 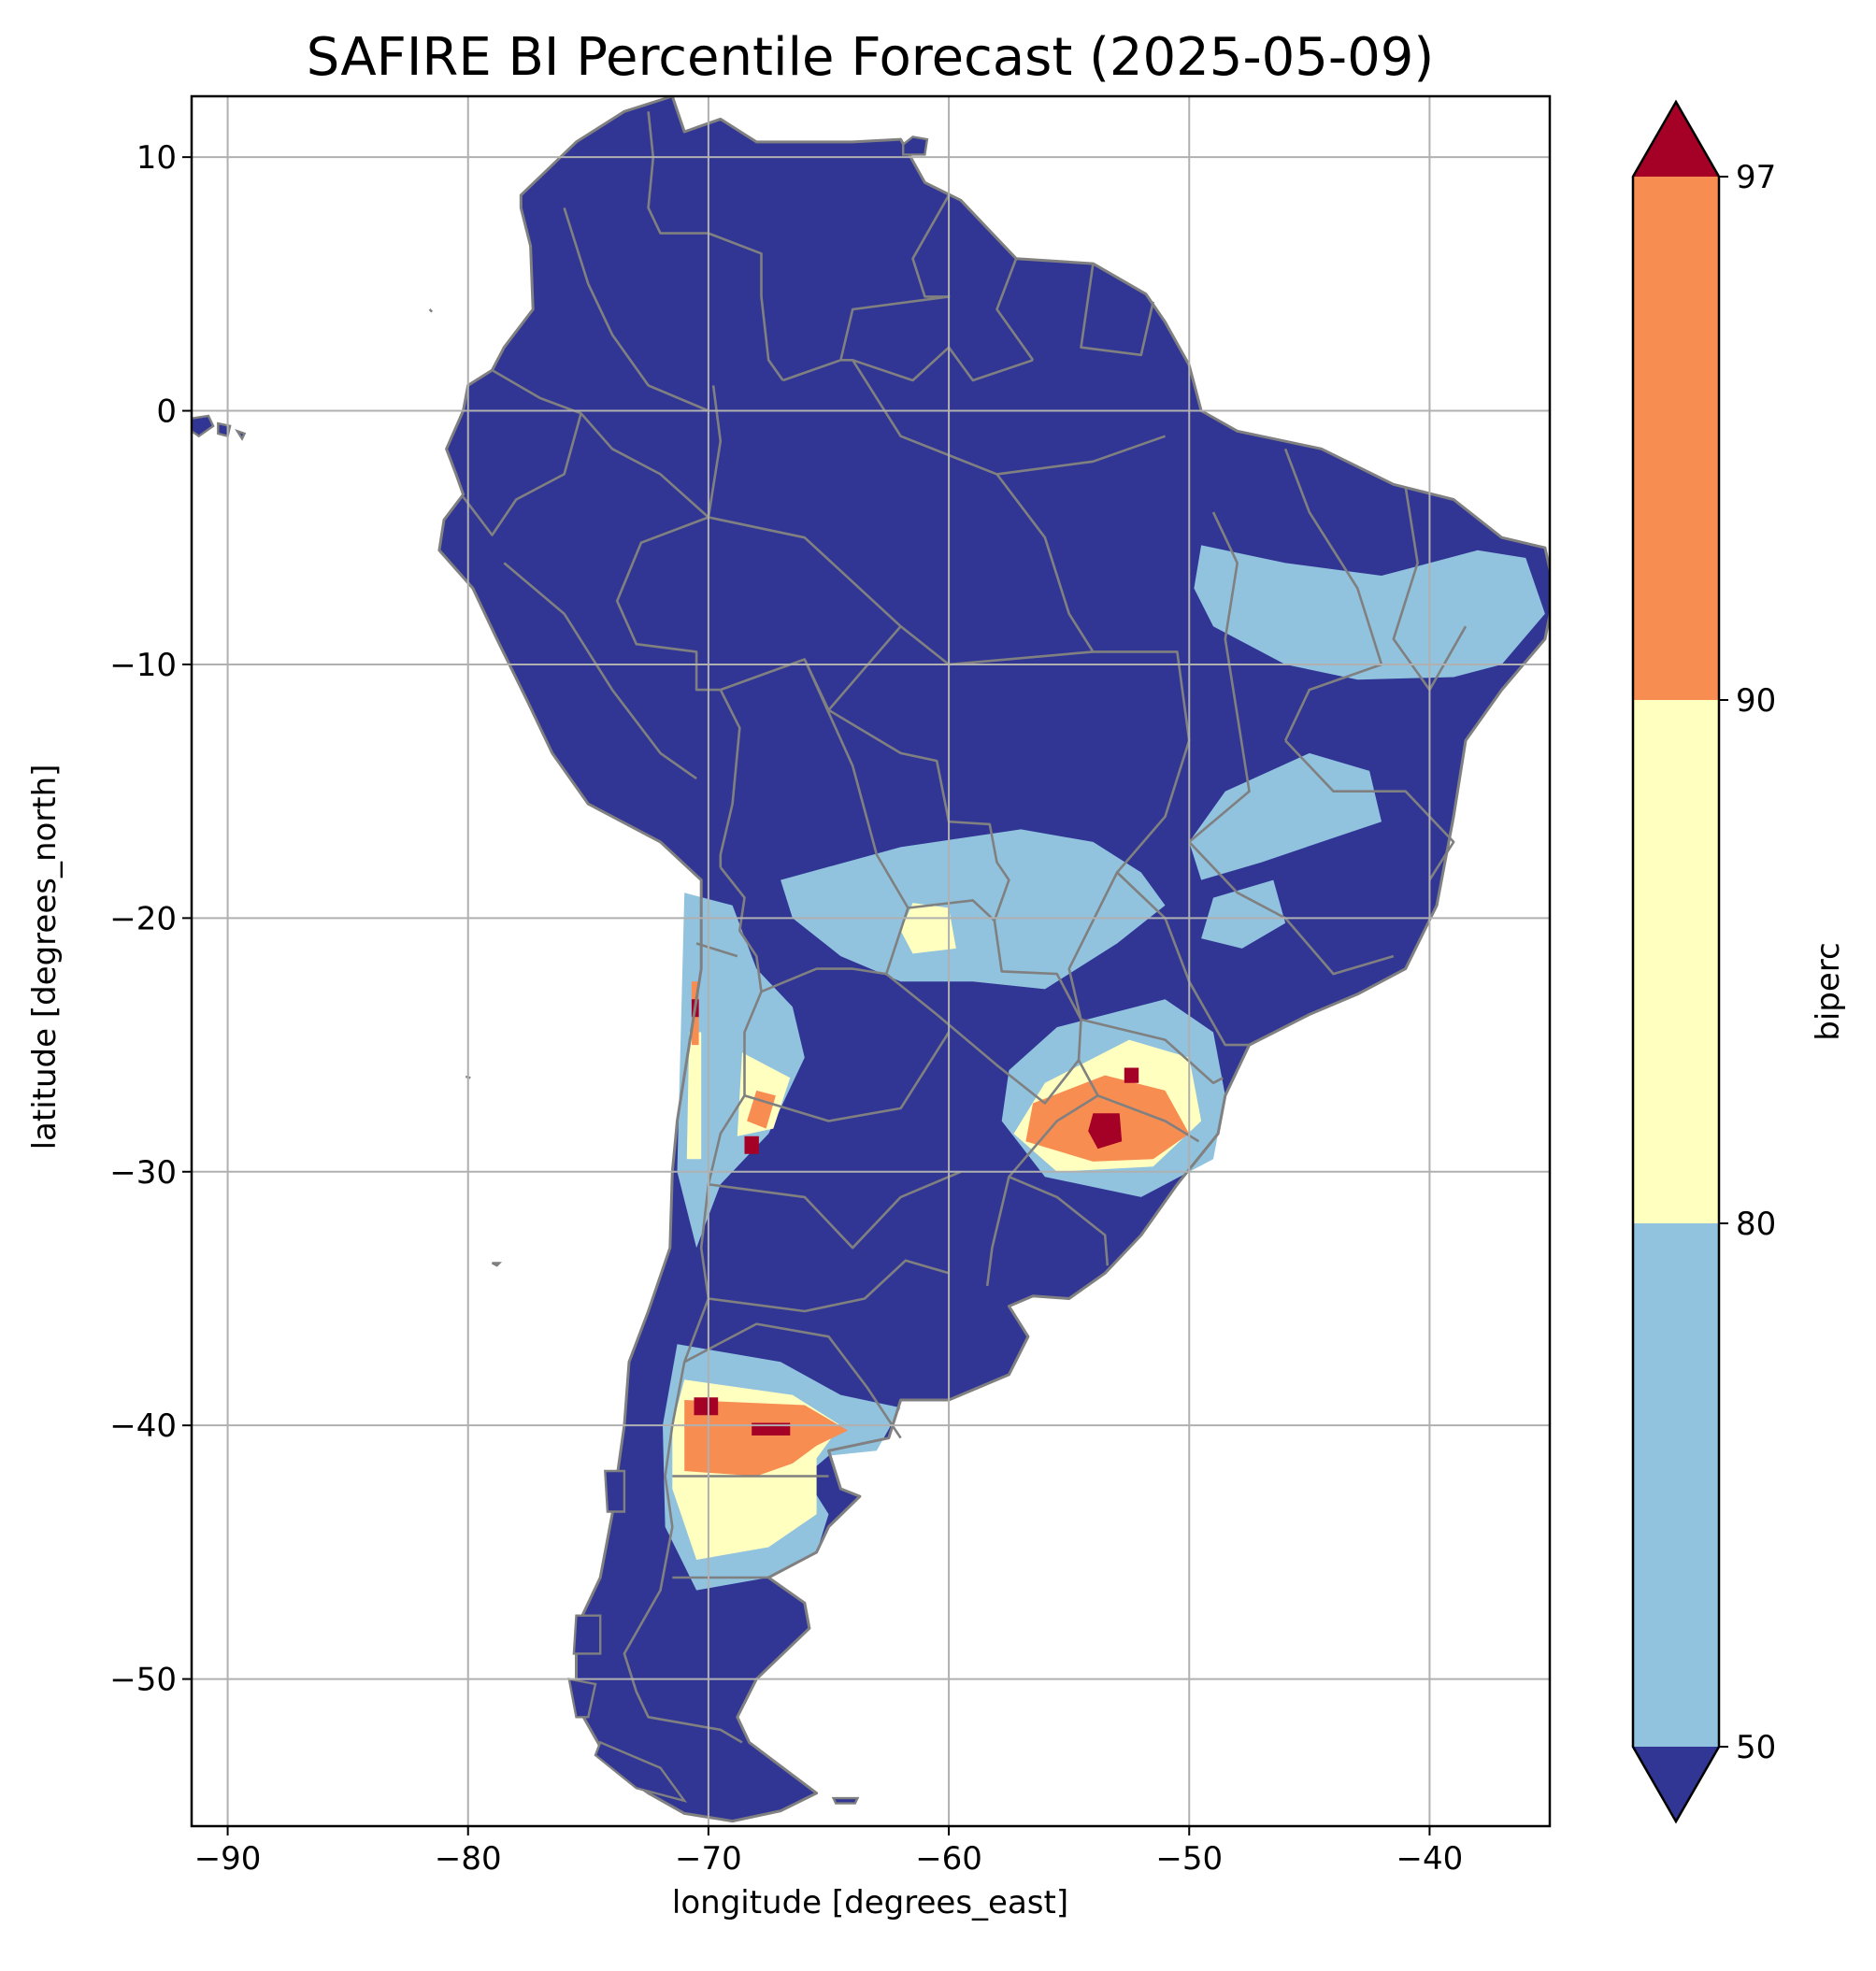 I want to click on y-axis-label: latitude [degrees_north], so click(x=45, y=957).